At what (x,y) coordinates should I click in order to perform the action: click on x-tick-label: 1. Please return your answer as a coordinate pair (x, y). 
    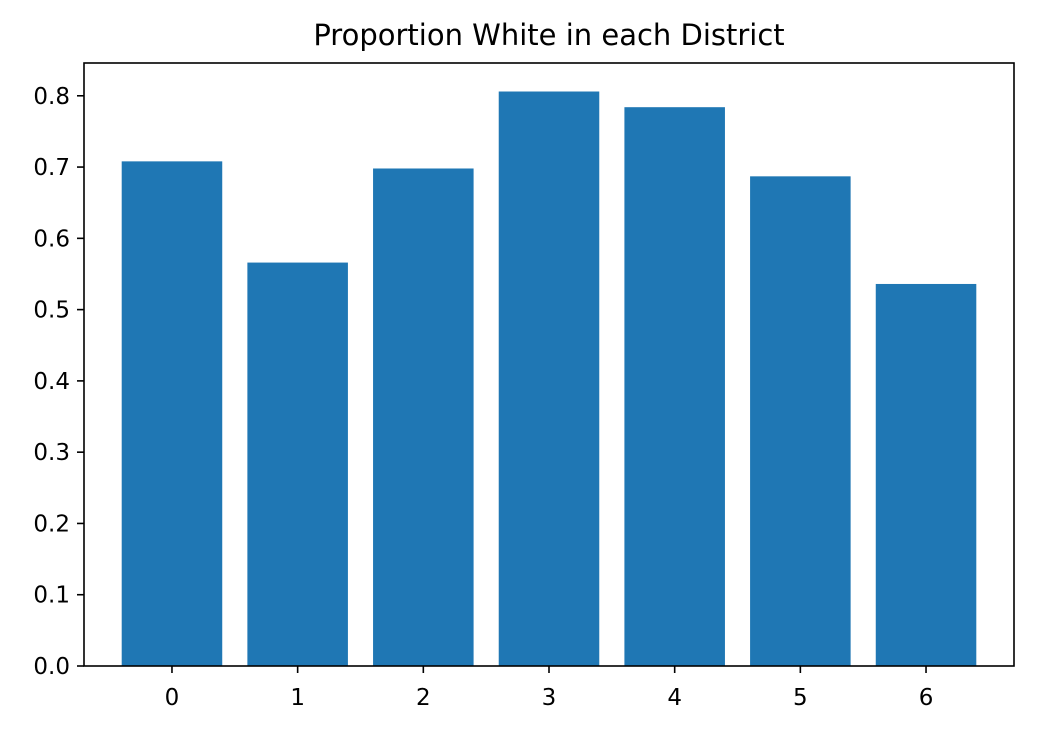
    Looking at the image, I should click on (297, 698).